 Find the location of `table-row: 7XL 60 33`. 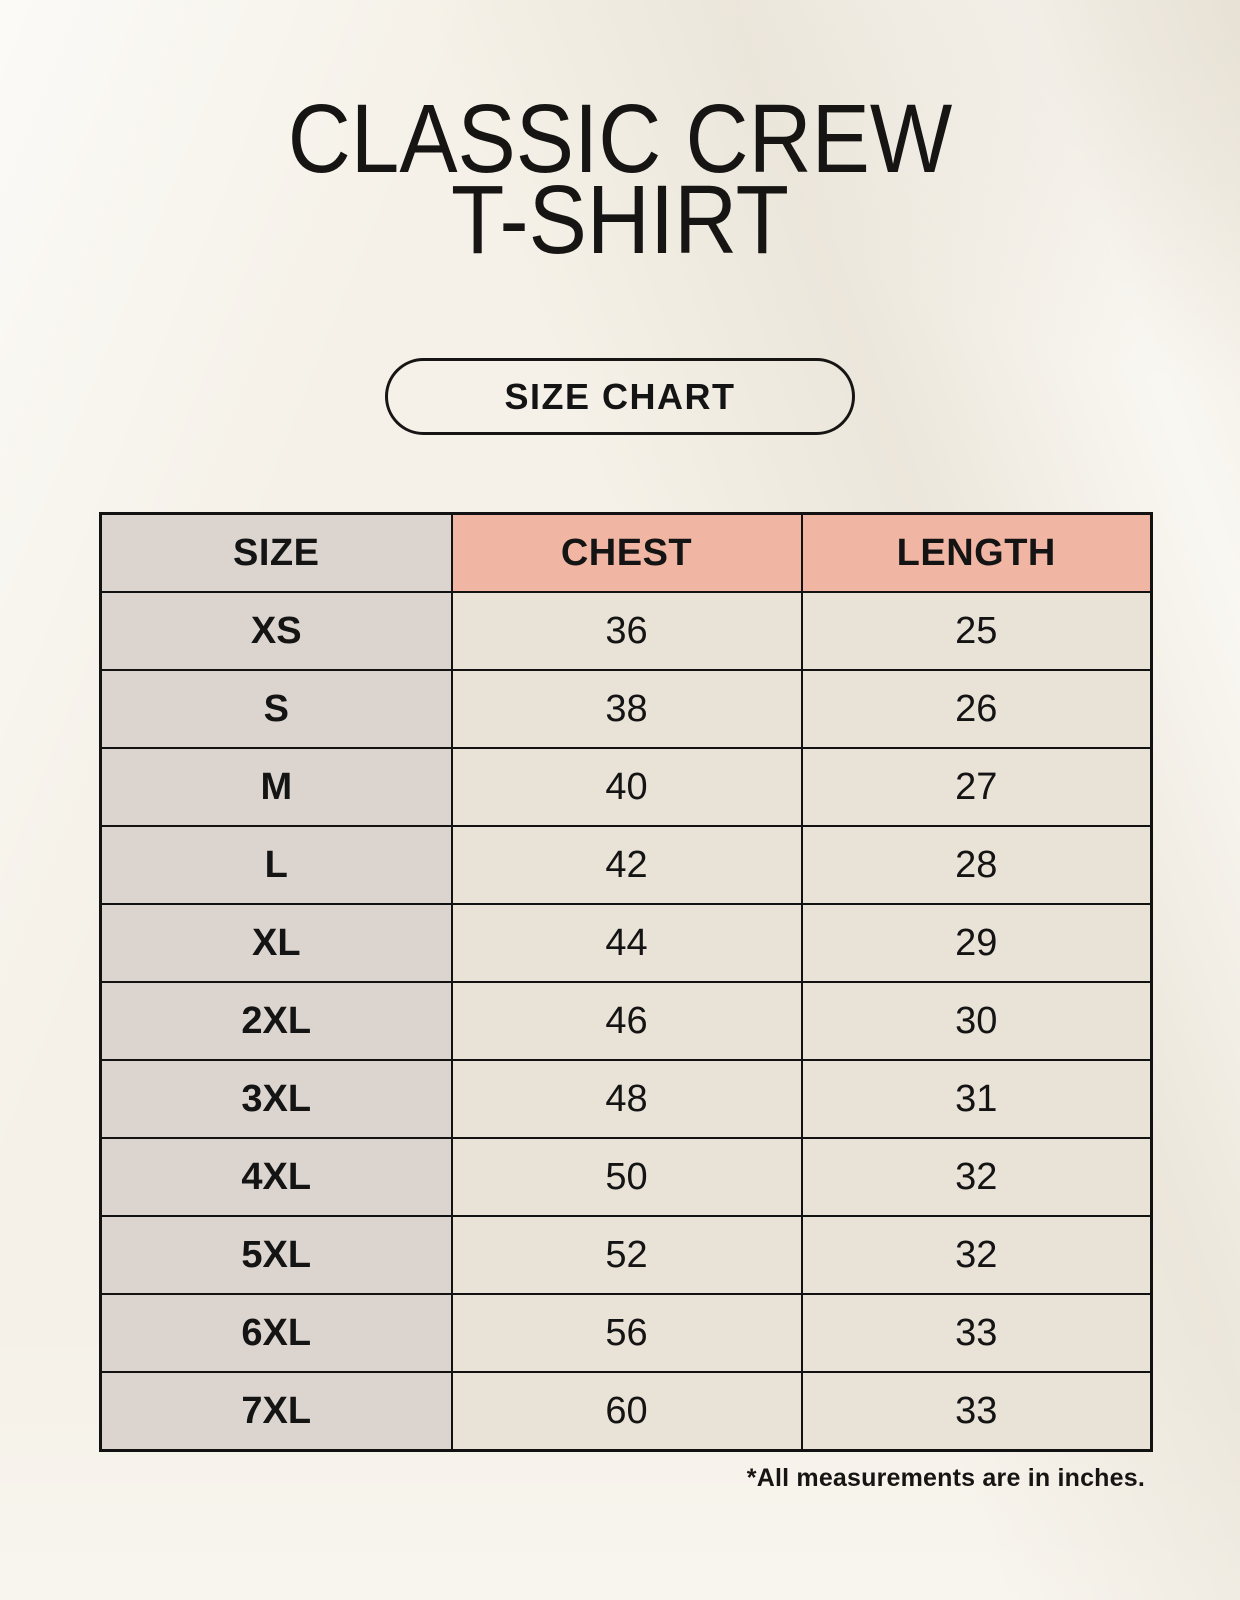

table-row: 7XL 60 33 is located at coordinates (626, 1411).